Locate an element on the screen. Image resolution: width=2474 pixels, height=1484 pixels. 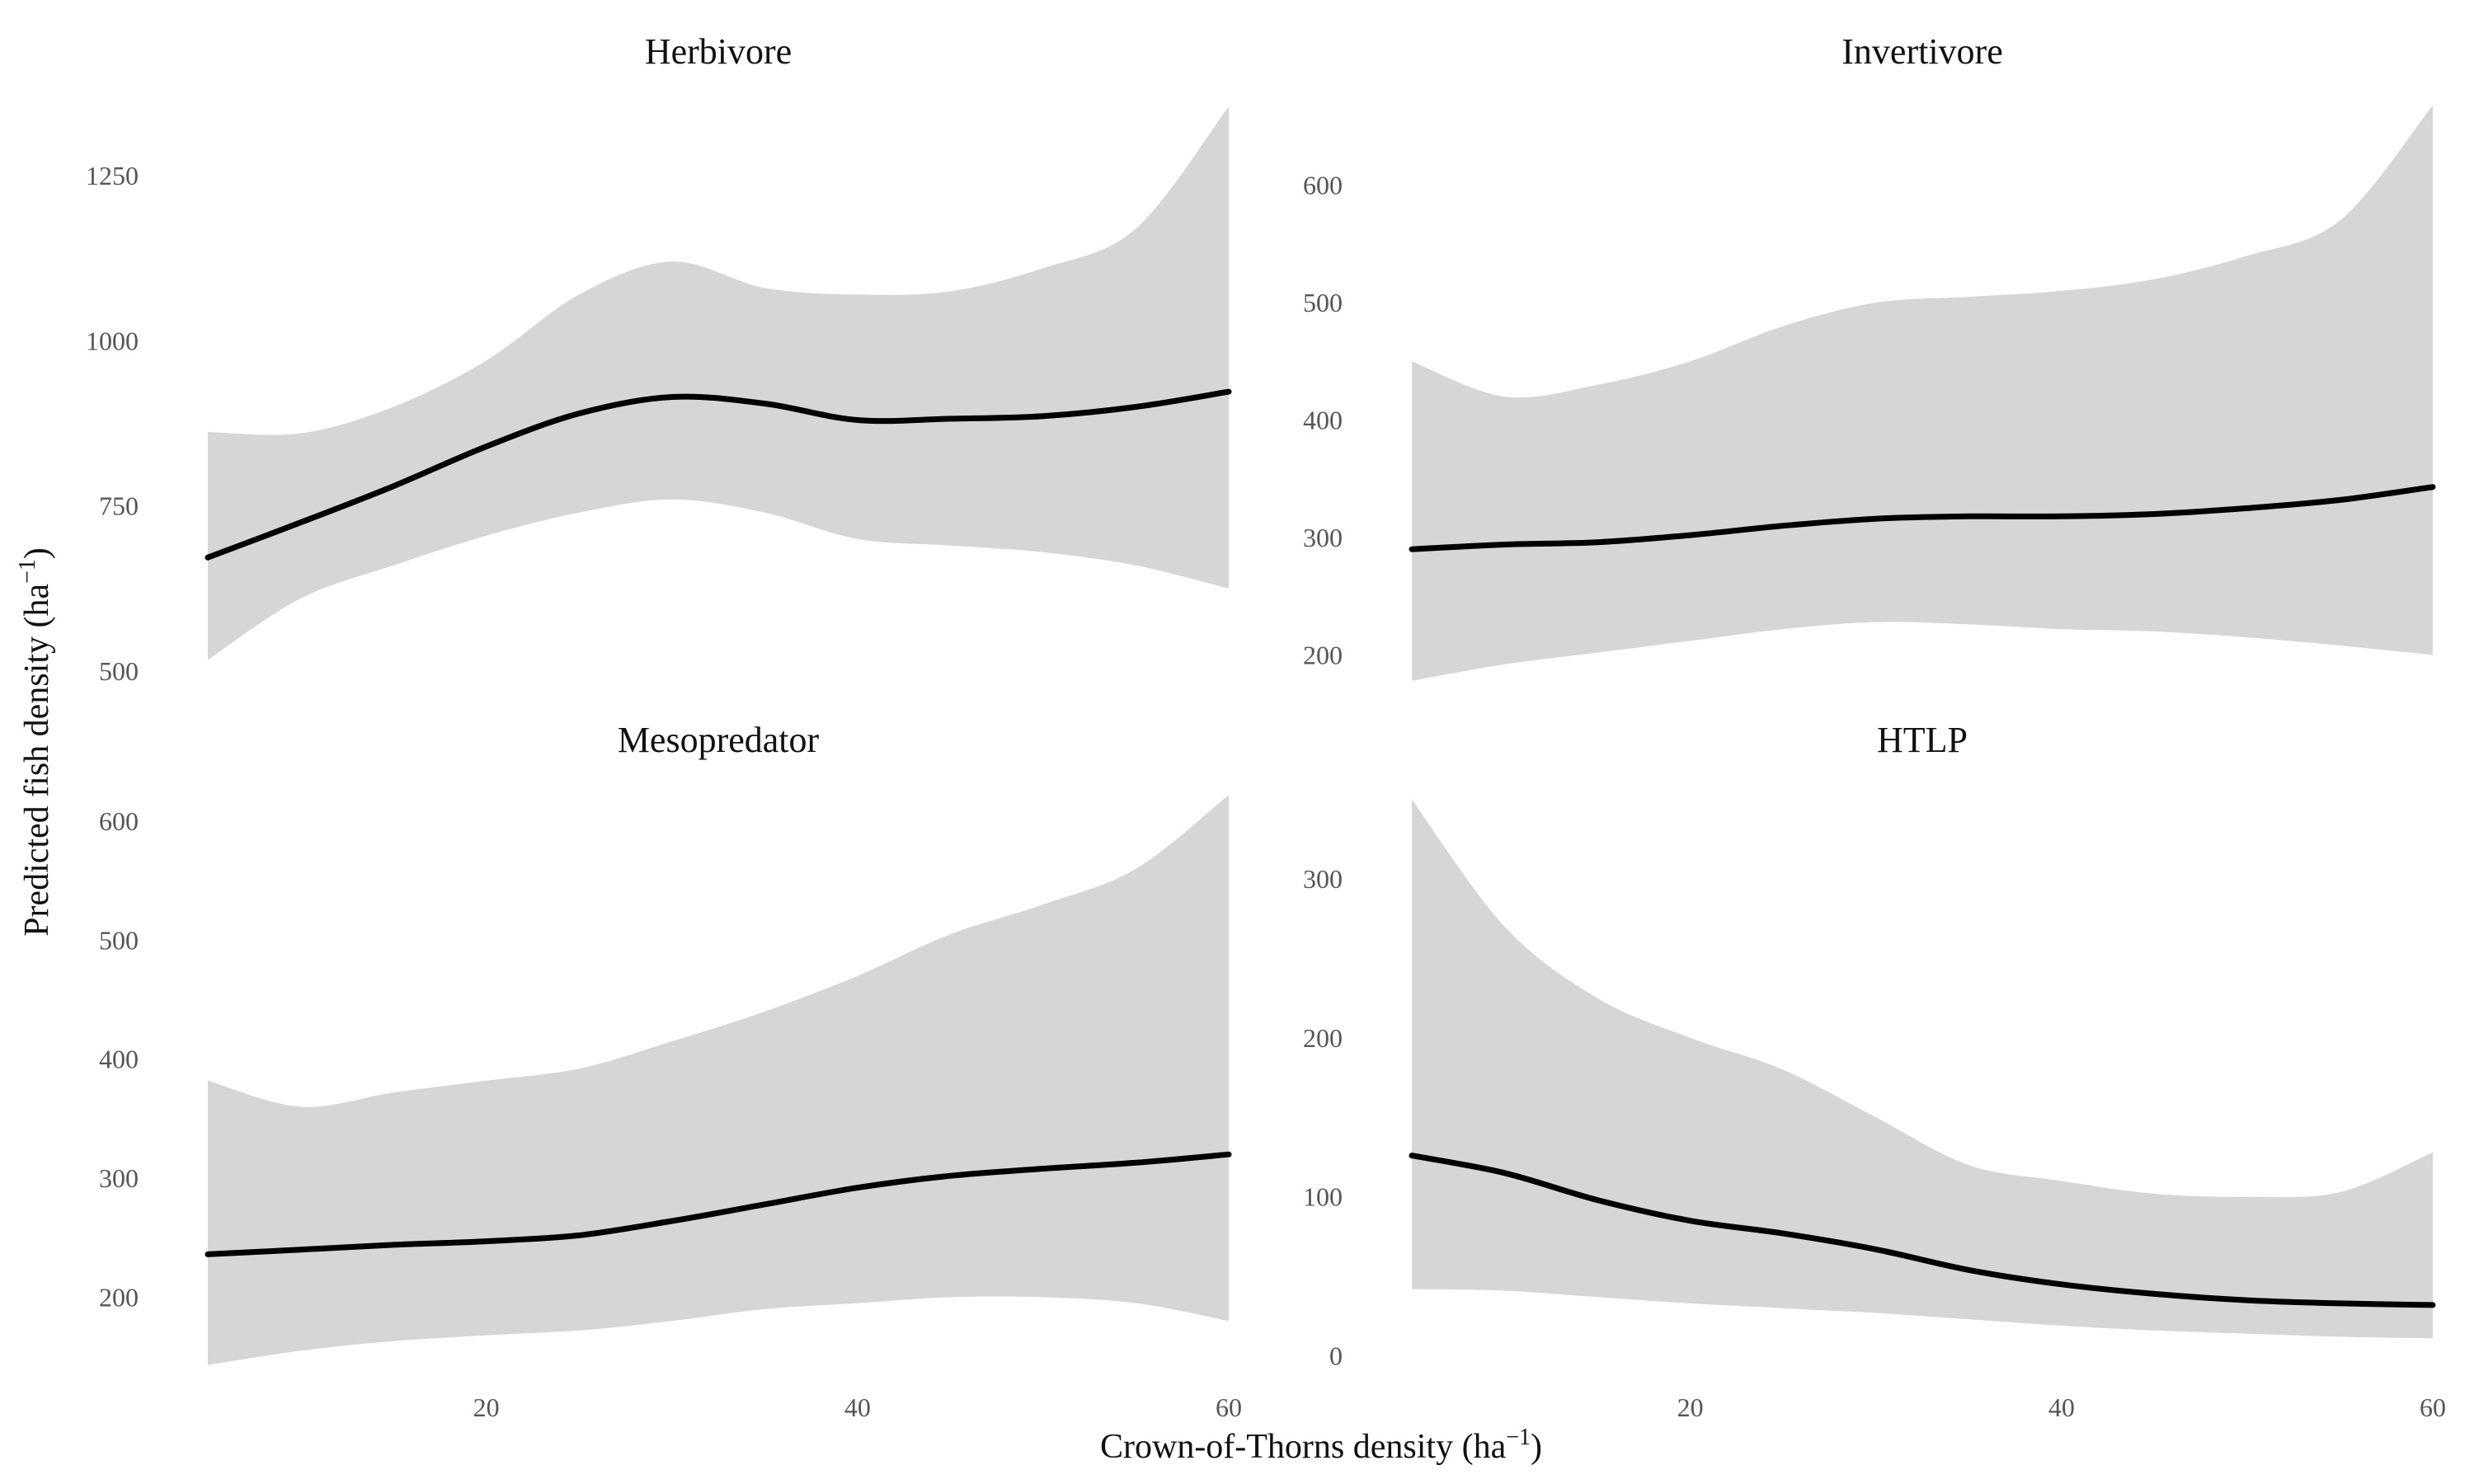
fitted-line-mesopredator is located at coordinates (718, 1204).